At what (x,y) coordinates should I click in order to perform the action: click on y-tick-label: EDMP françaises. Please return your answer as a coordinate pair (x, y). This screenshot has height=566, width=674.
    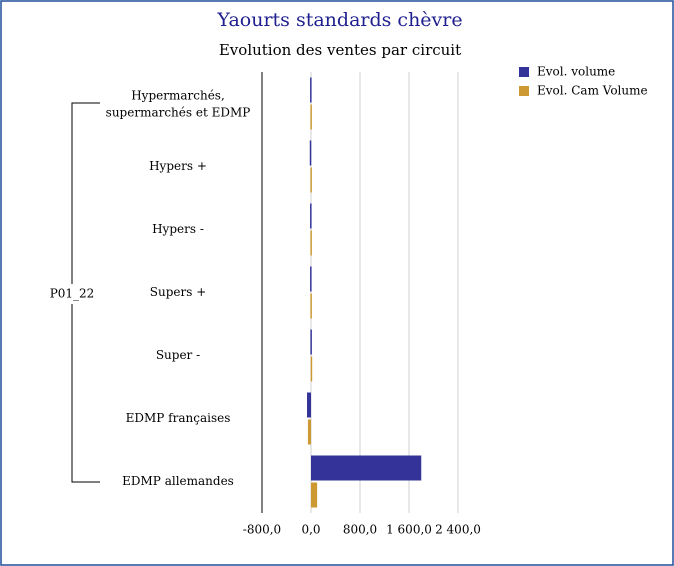
    Looking at the image, I should click on (178, 418).